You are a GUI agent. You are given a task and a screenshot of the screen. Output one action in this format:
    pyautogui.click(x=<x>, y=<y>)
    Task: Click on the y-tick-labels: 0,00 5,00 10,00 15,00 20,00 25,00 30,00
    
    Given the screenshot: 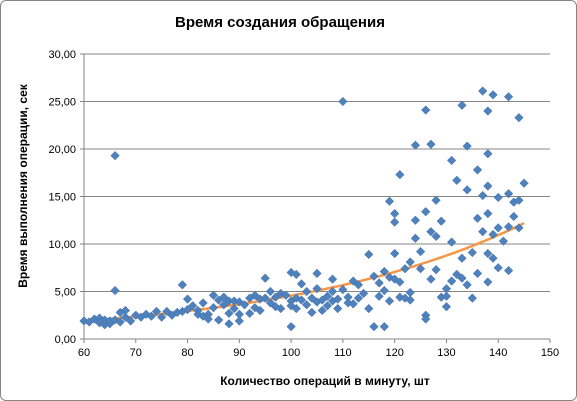 What is the action you would take?
    pyautogui.click(x=62, y=197)
    